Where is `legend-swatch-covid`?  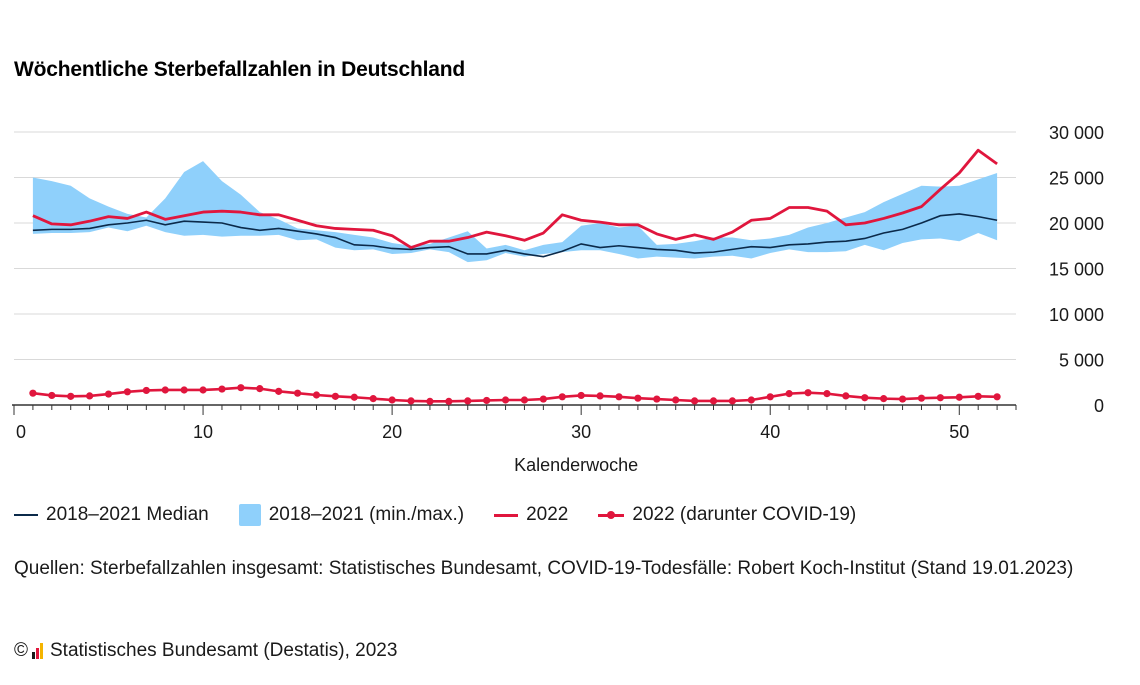
legend-swatch-covid is located at coordinates (611, 514).